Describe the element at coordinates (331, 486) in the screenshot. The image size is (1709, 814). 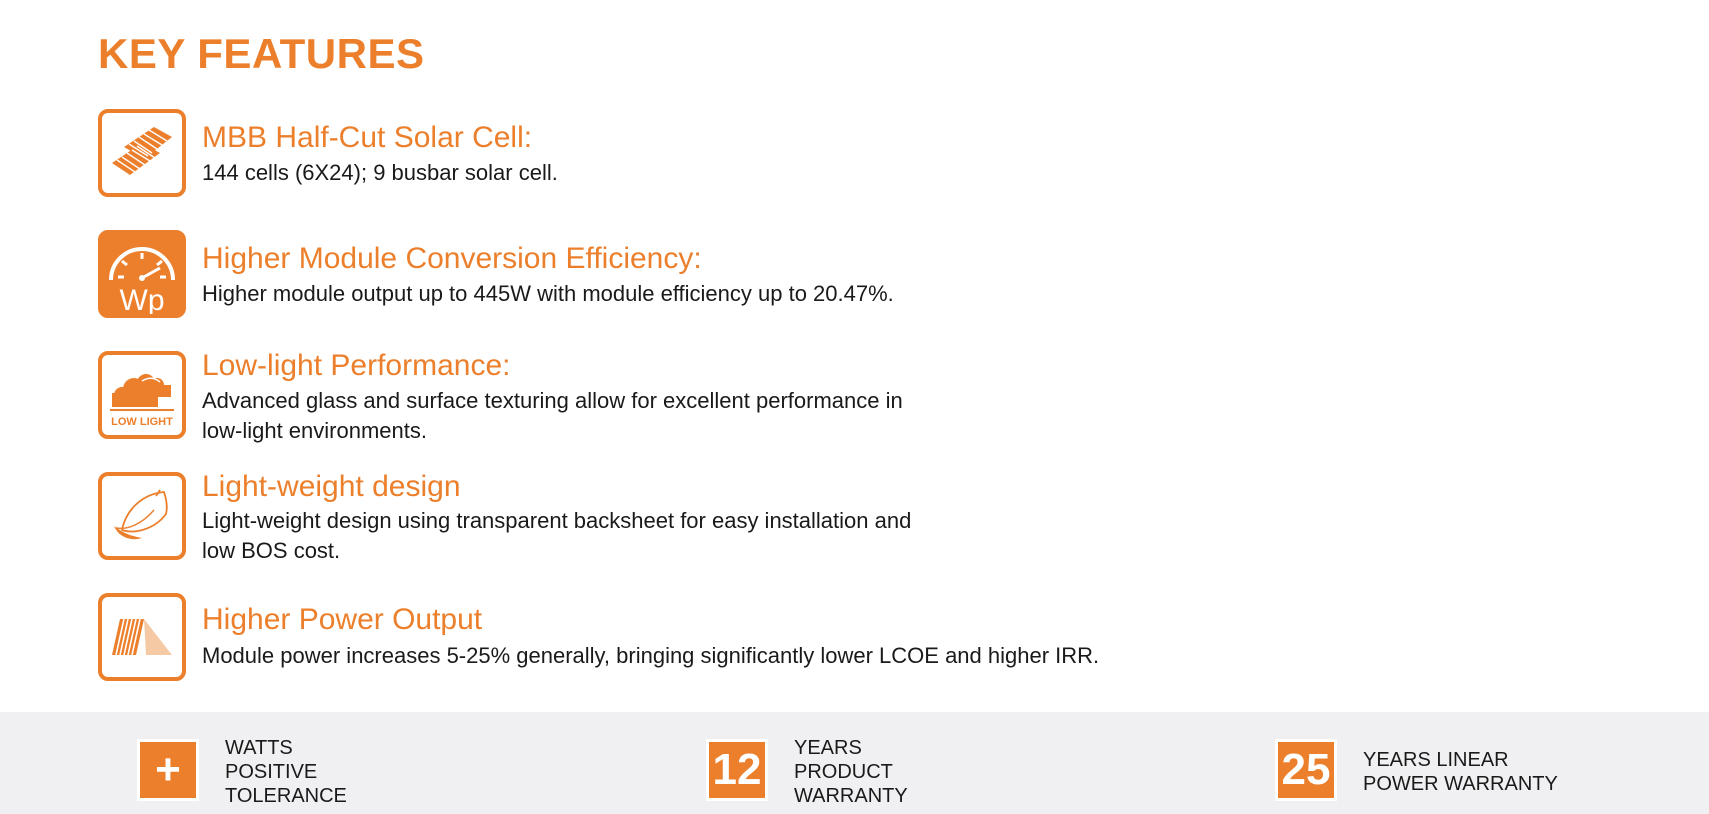
I see `feature-heading: Light-weight design` at that location.